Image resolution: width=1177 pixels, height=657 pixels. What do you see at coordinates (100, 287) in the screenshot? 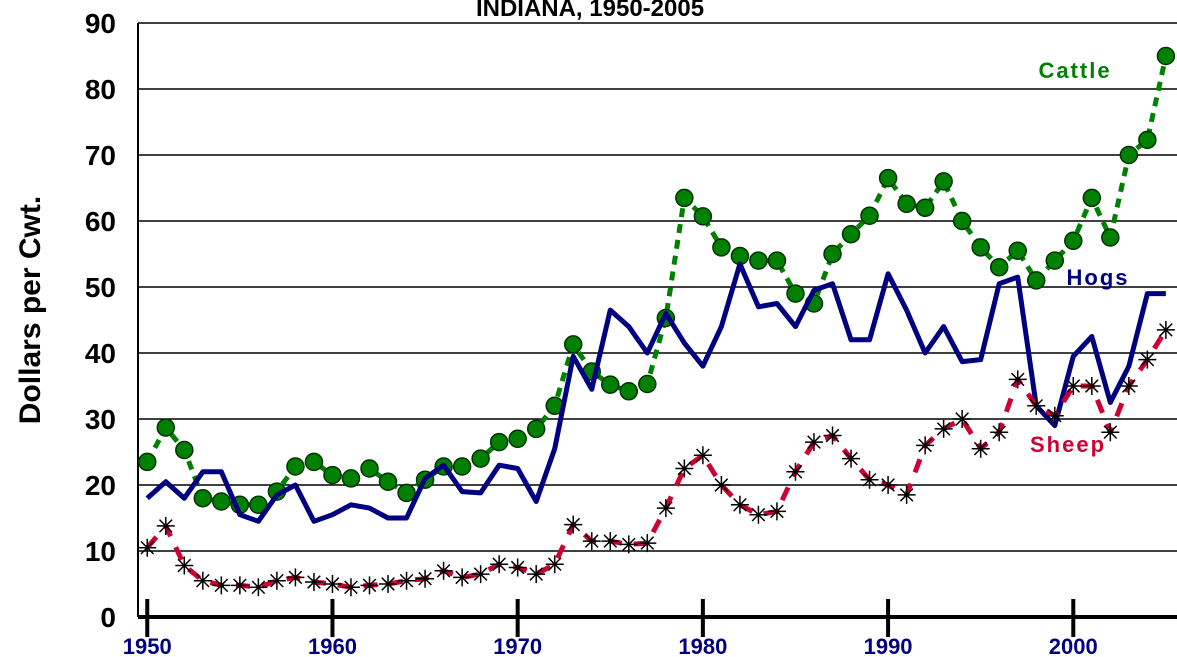
I see `y-tick-label: 50` at bounding box center [100, 287].